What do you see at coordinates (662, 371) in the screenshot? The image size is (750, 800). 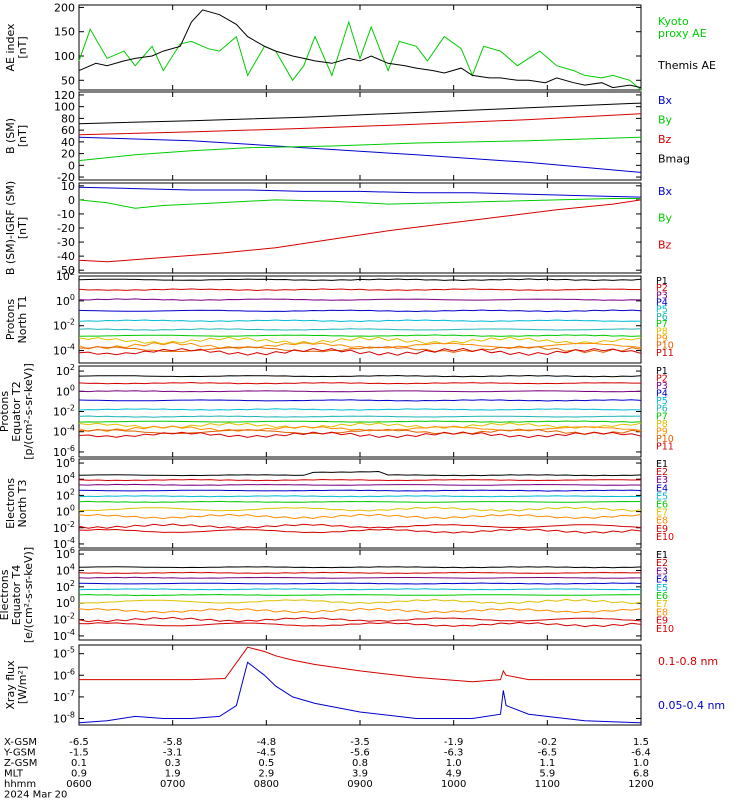 I see `legend-label-p1: P1` at bounding box center [662, 371].